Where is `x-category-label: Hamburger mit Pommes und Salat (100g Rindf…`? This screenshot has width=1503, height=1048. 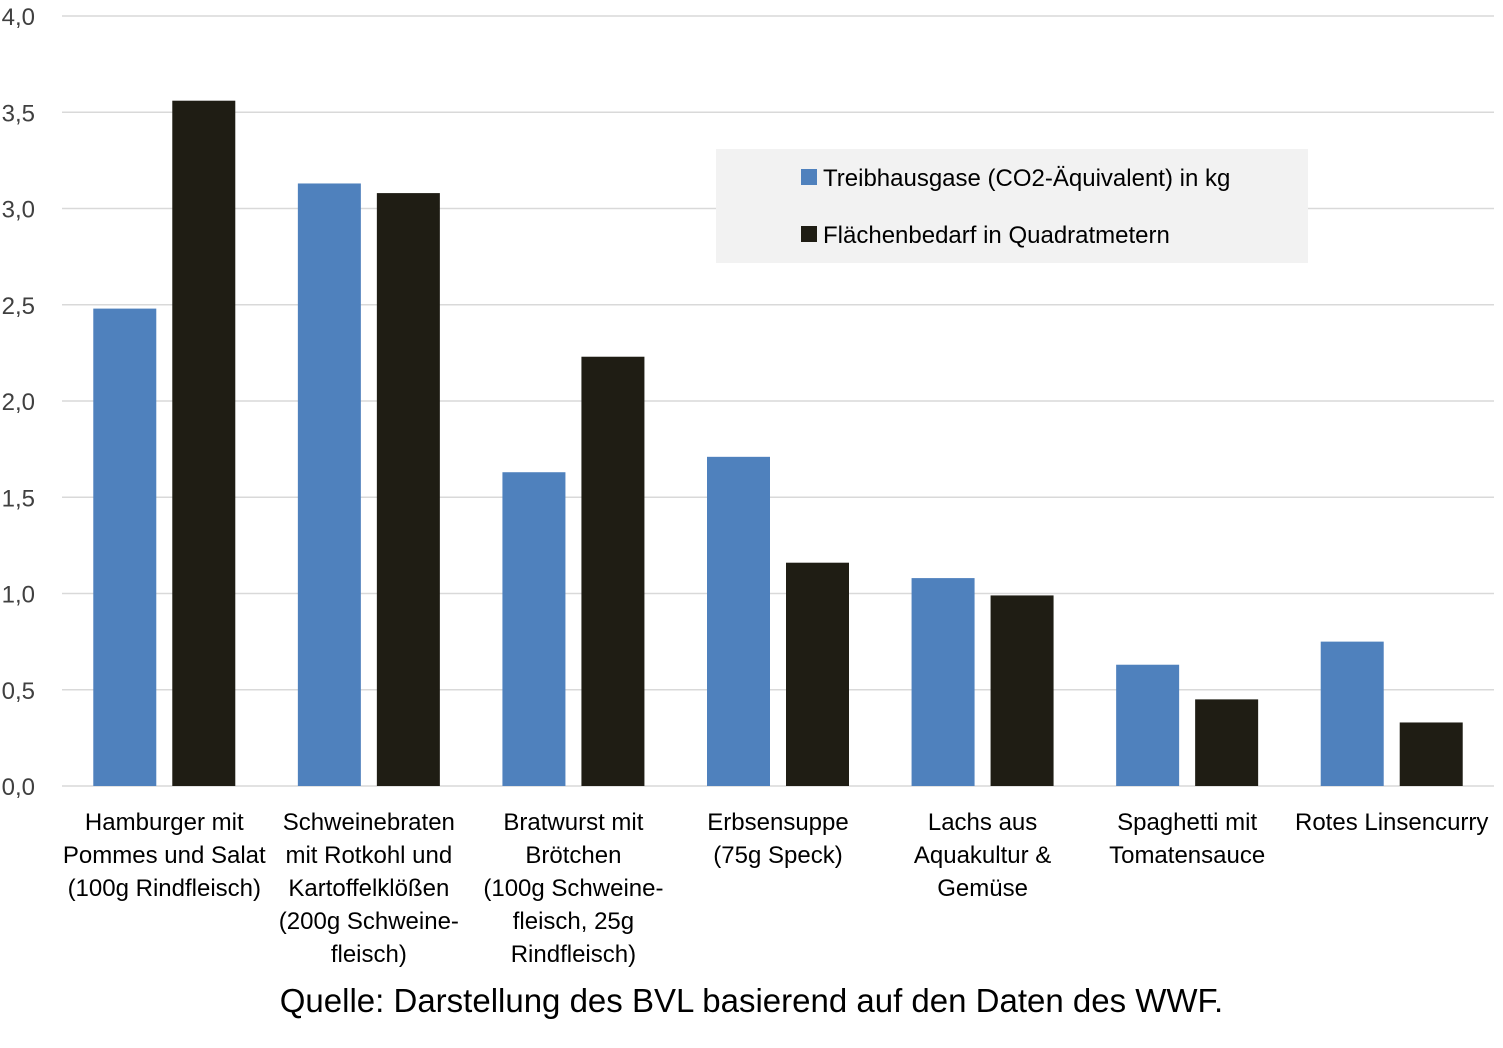 x-category-label: Hamburger mit Pommes und Salat (100g Rindf… is located at coordinates (164, 855).